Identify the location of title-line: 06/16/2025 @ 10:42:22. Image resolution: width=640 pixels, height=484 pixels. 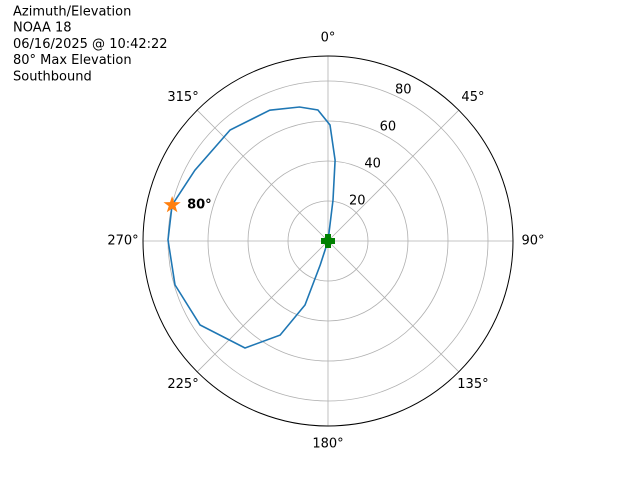
(90, 44).